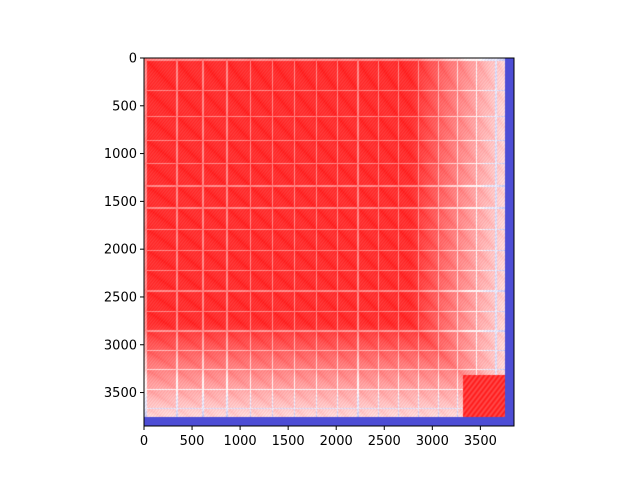 This screenshot has height=480, width=640. Describe the element at coordinates (480, 441) in the screenshot. I see `x-tick-label: 3500` at that location.